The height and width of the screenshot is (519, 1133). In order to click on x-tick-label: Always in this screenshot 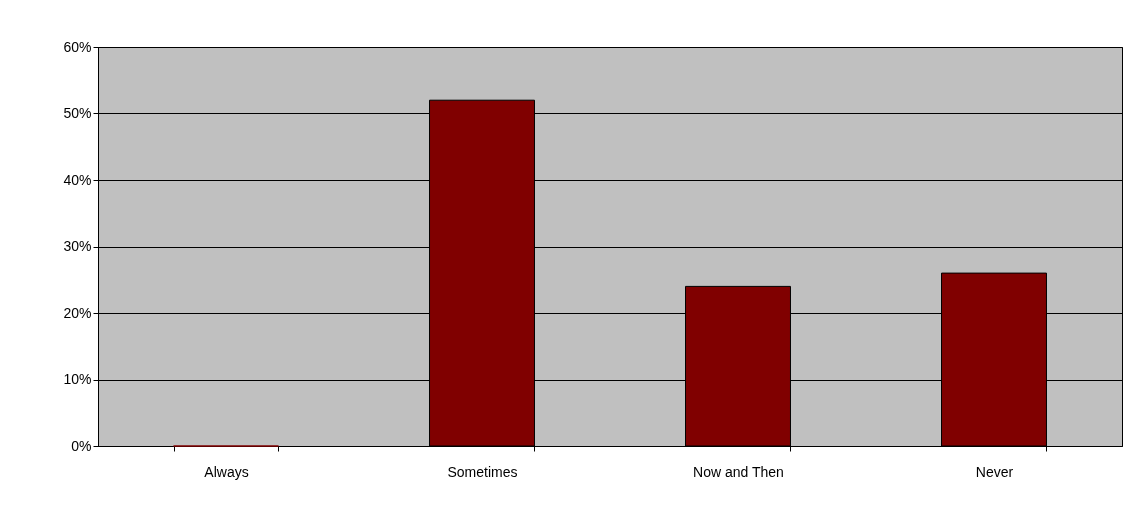, I will do `click(226, 471)`.